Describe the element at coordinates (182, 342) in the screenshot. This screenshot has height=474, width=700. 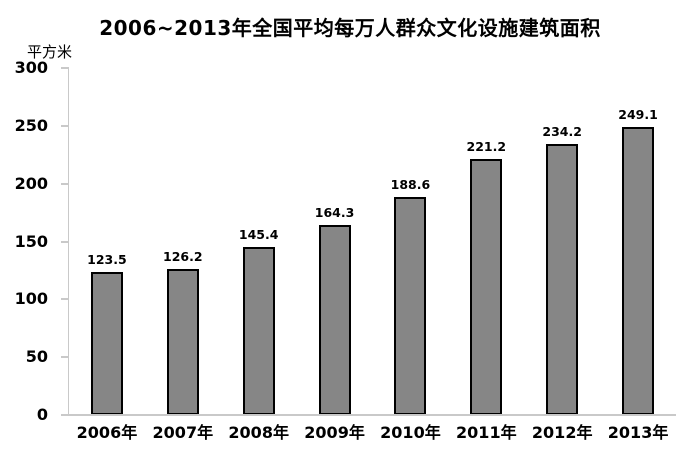
I see `bar-2007年` at that location.